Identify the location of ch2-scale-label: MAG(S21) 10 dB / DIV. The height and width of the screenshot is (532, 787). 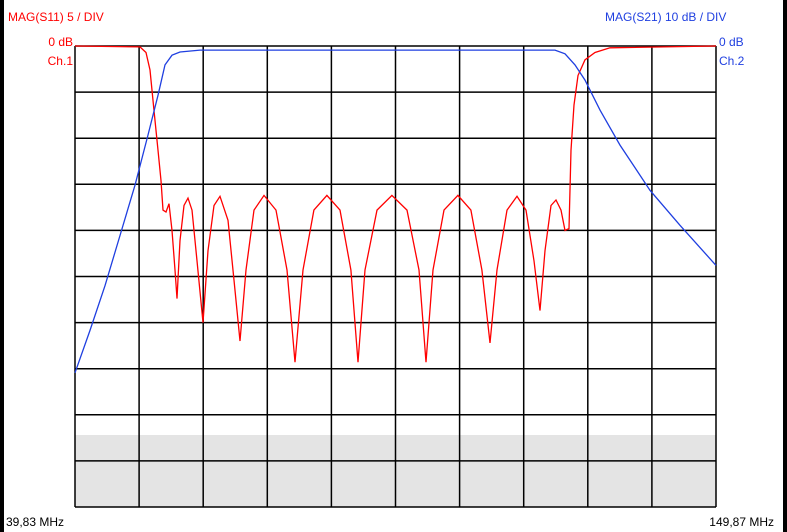
(665, 17).